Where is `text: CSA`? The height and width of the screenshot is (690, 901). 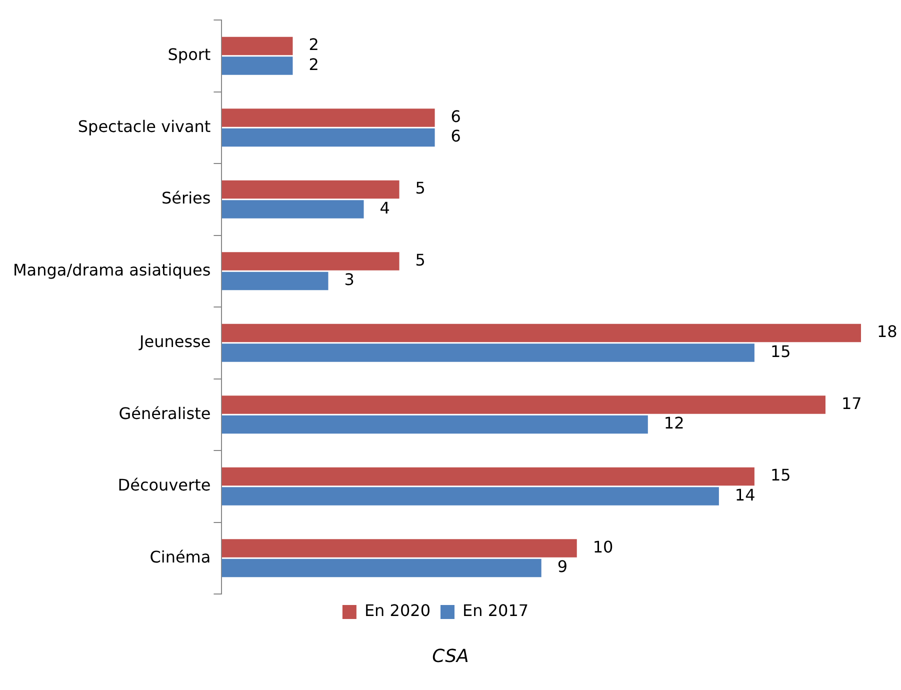 text: CSA is located at coordinates (450, 656).